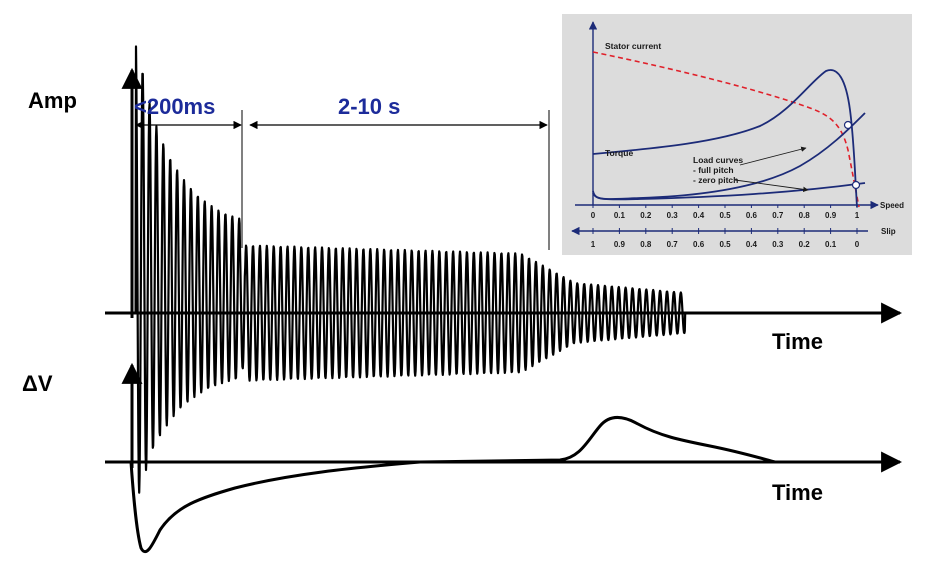 The height and width of the screenshot is (567, 948). I want to click on inset-tick-marks, so click(725, 219).